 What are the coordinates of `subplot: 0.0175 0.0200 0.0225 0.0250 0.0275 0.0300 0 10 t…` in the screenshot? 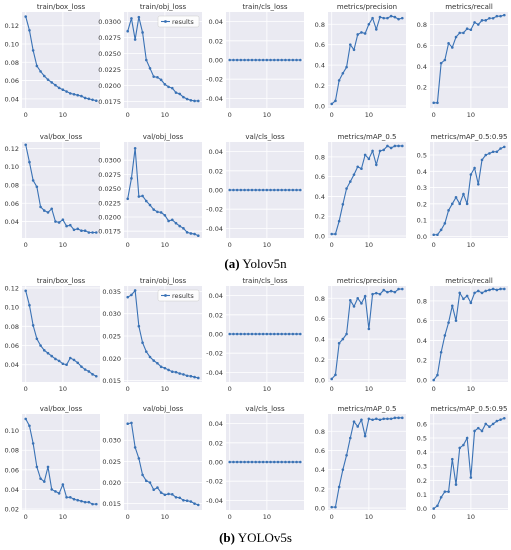 It's located at (150, 61).